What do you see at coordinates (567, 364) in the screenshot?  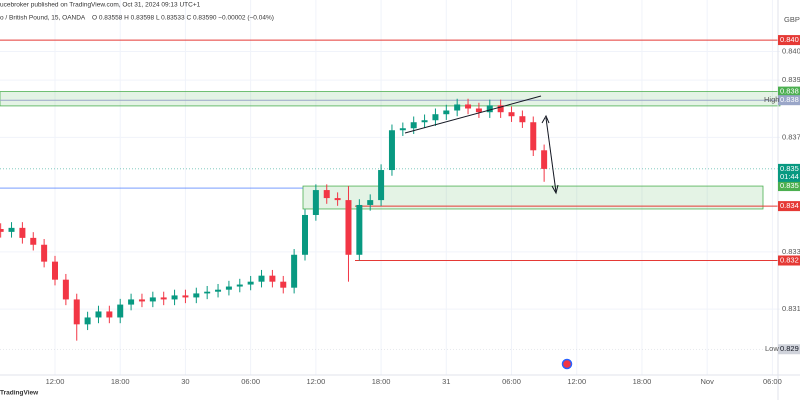 I see `event-icon` at bounding box center [567, 364].